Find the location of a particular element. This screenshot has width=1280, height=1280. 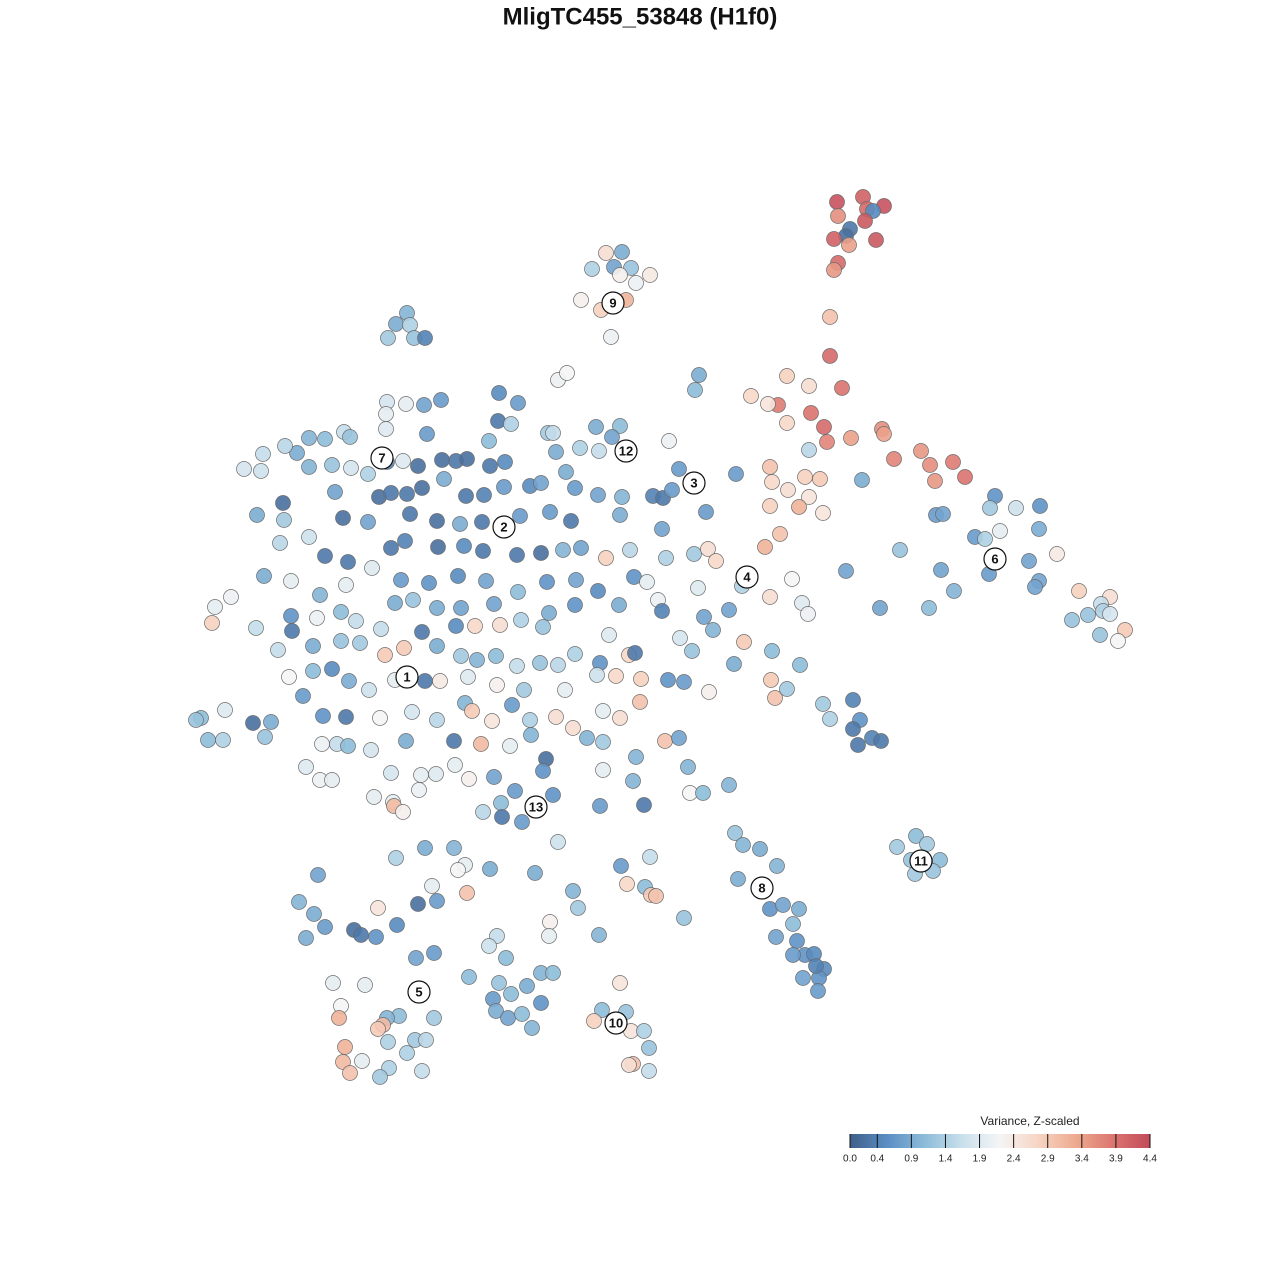

cluster-label: 11 is located at coordinates (921, 860).